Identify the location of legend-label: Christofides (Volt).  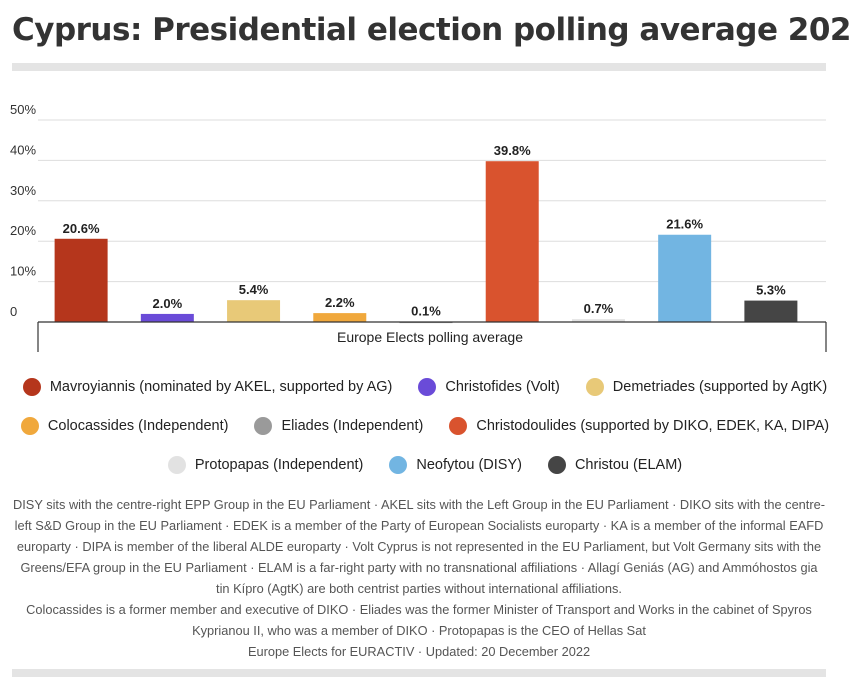
(502, 387).